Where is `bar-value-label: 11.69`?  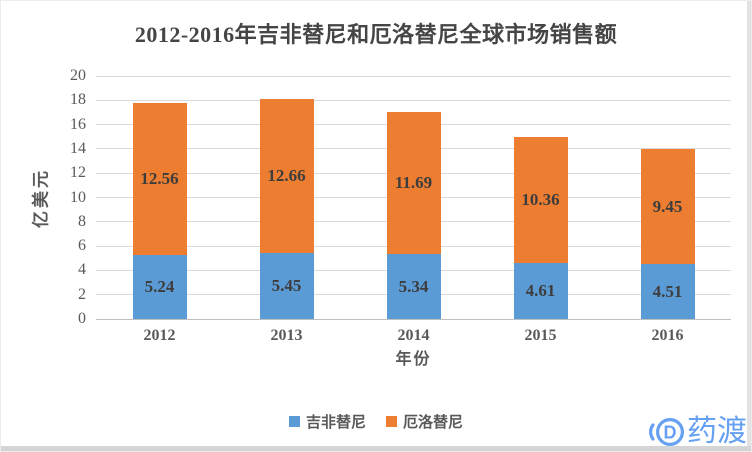
bar-value-label: 11.69 is located at coordinates (413, 183).